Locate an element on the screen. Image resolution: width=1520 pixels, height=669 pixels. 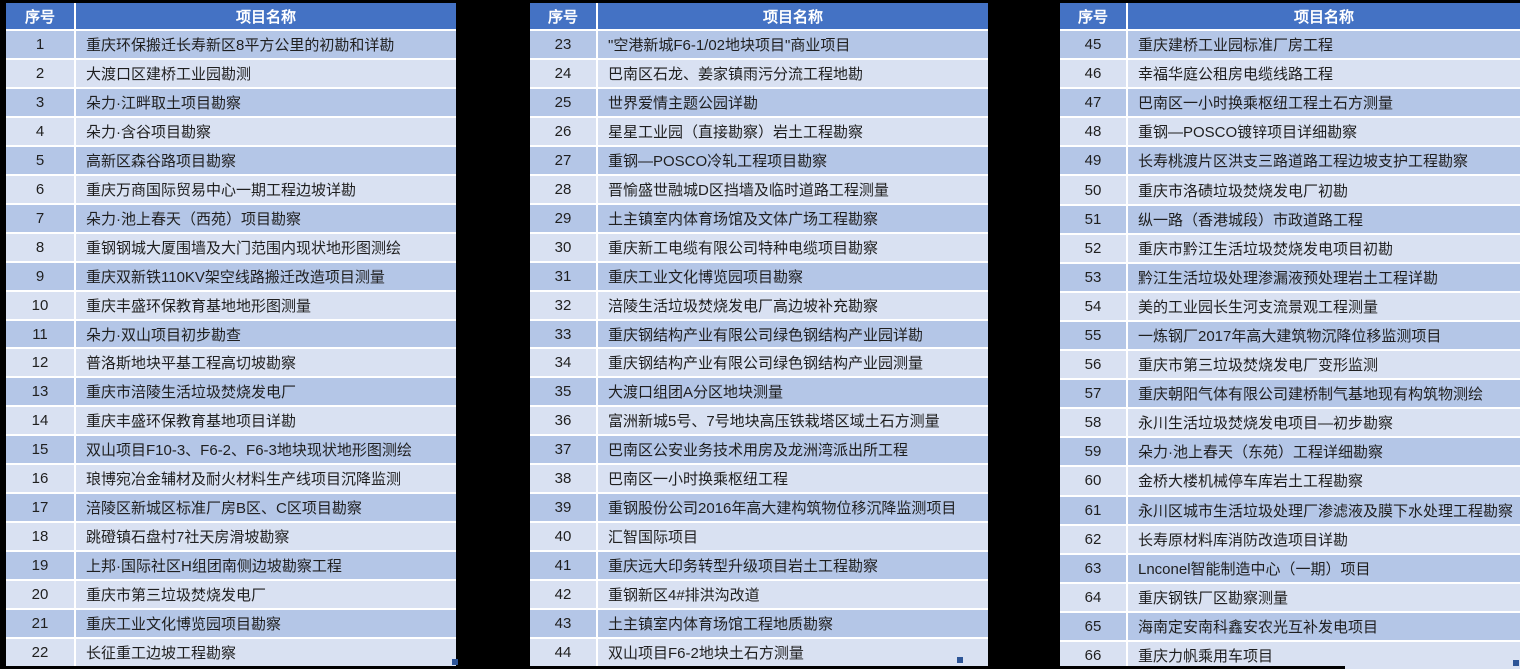
row-number-cell: 15 is located at coordinates (40, 450).